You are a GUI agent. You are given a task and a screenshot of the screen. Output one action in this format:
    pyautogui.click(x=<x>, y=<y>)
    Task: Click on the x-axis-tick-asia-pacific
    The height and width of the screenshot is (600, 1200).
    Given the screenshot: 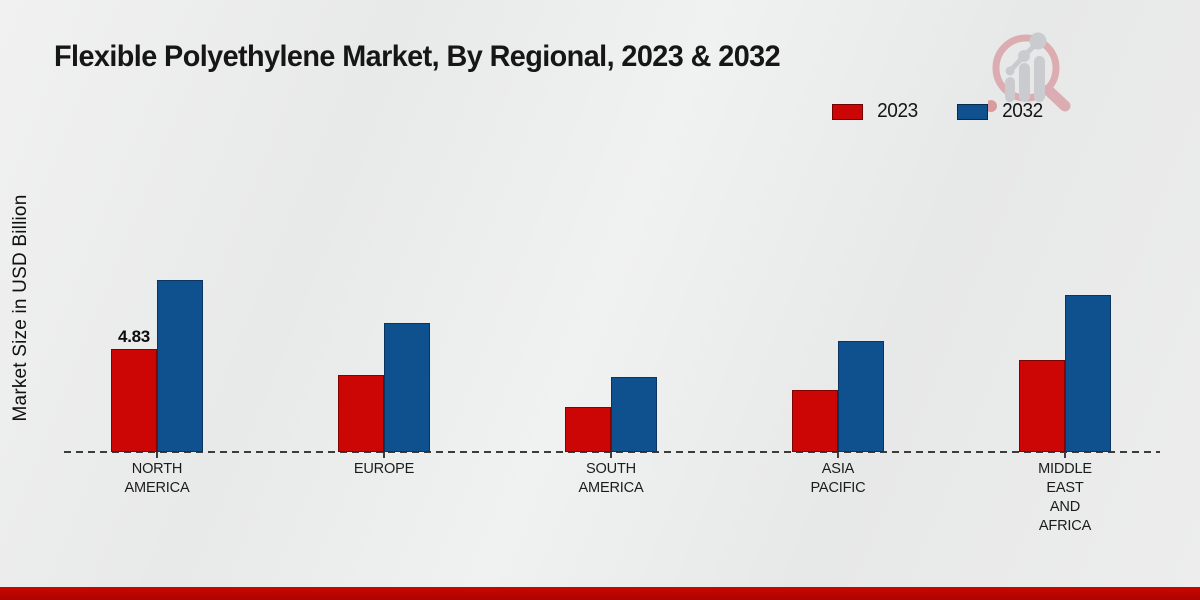 What is the action you would take?
    pyautogui.click(x=838, y=455)
    